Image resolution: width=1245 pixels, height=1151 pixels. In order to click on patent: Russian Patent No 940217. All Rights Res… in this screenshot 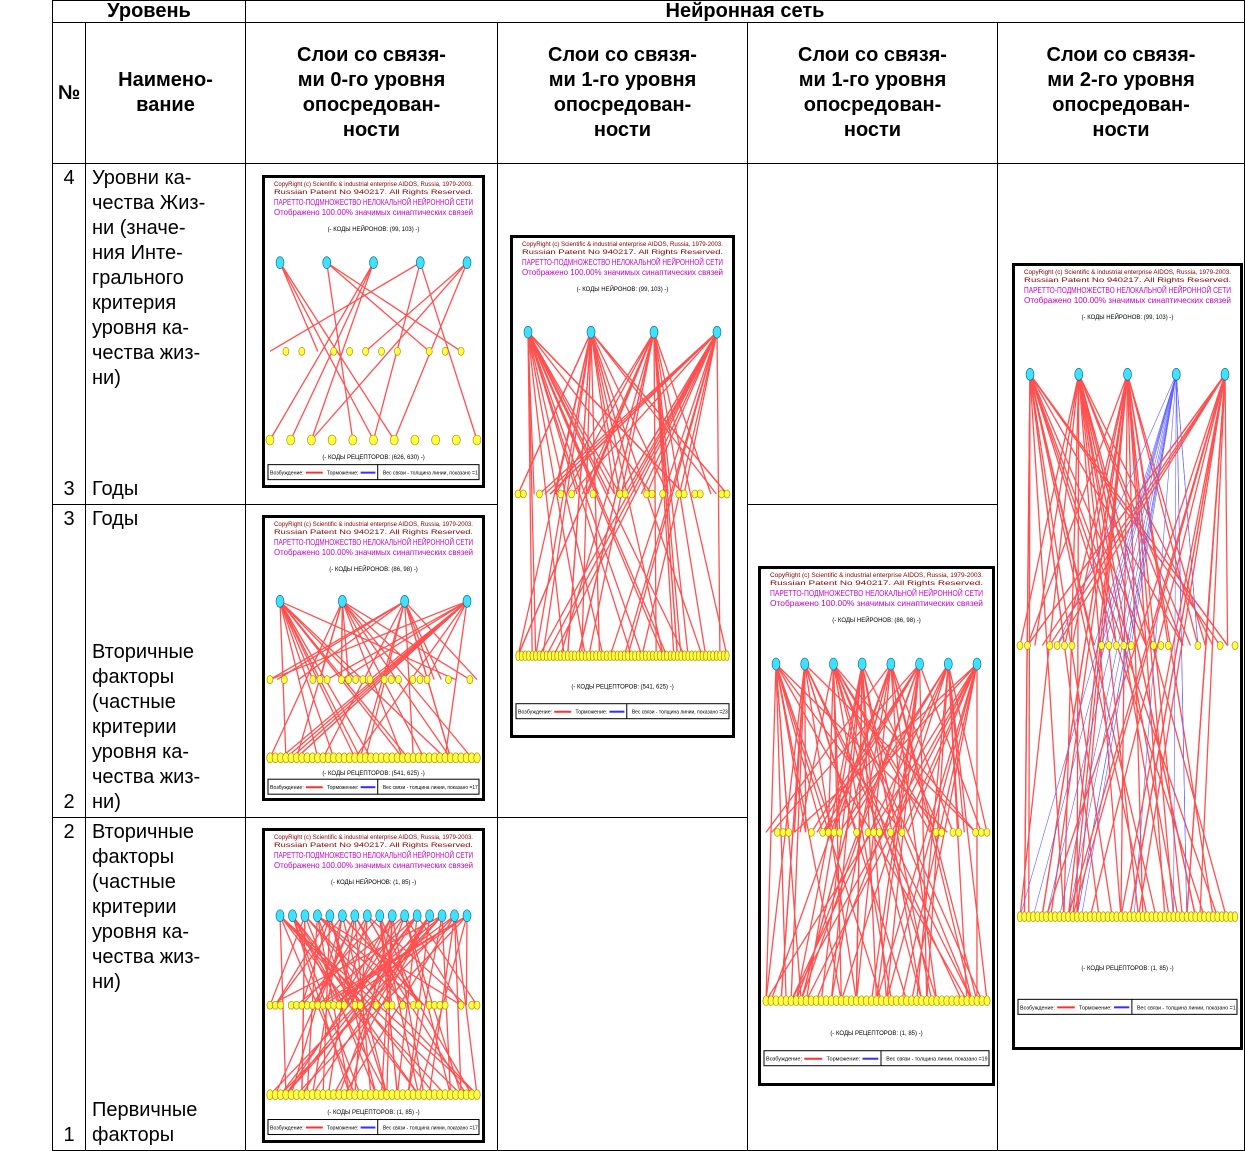, I will do `click(877, 584)`.